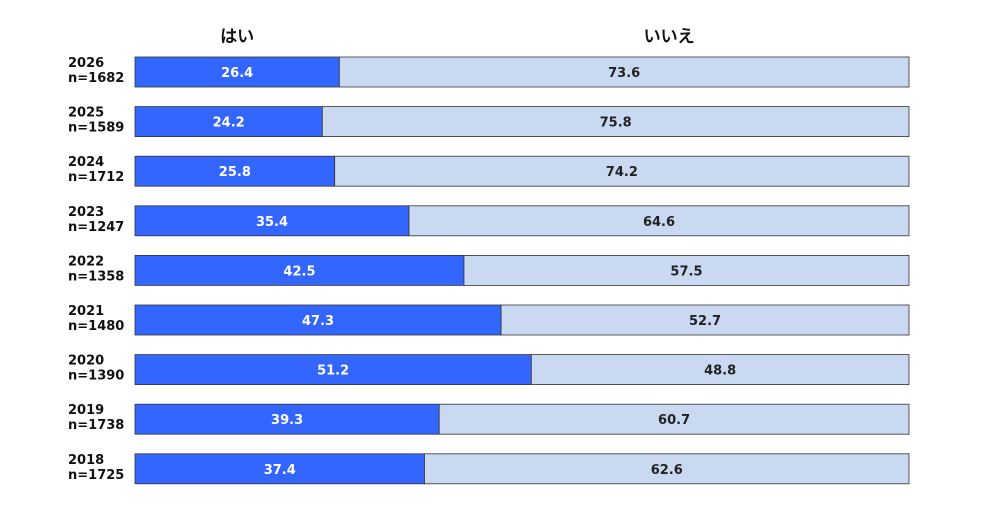  What do you see at coordinates (86, 212) in the screenshot?
I see `row-year-label: 2023` at bounding box center [86, 212].